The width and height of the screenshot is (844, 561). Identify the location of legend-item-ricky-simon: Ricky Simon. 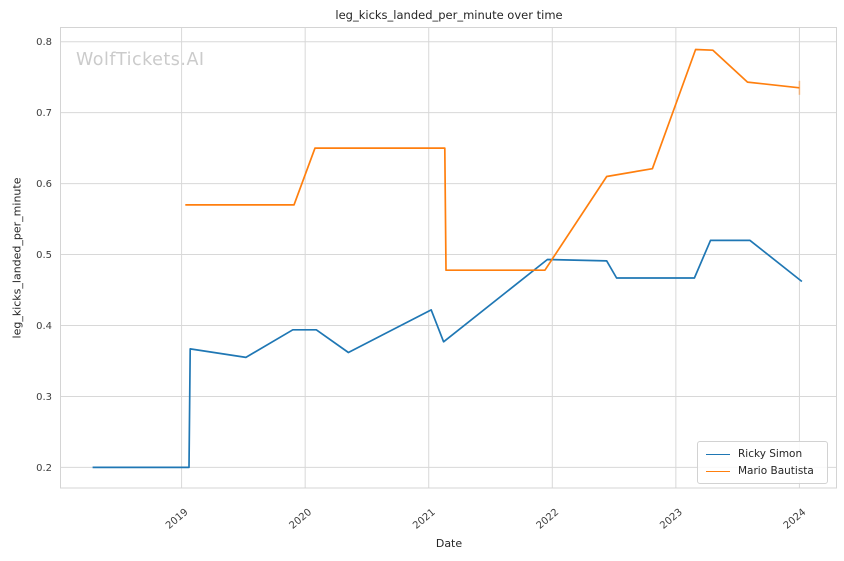
(762, 454).